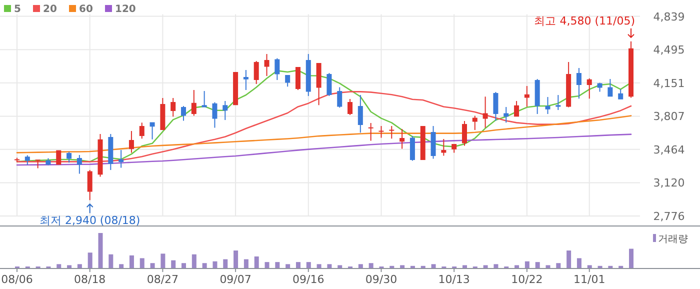  I want to click on legend-label: 20, so click(50, 9).